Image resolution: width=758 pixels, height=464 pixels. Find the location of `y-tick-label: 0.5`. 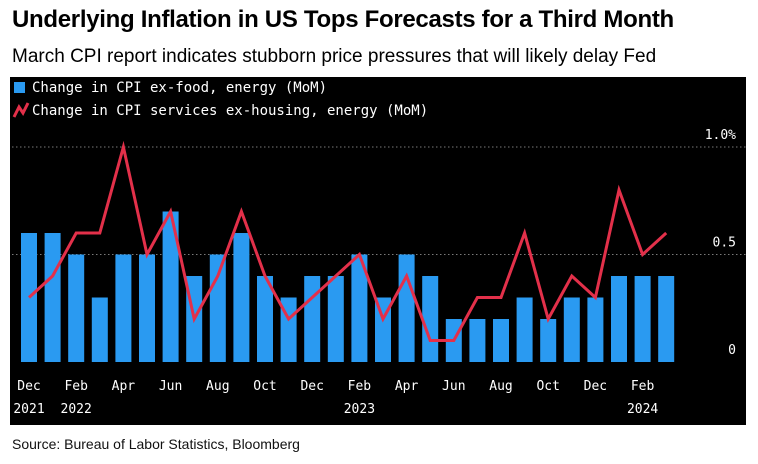

y-tick-label: 0.5 is located at coordinates (724, 243).